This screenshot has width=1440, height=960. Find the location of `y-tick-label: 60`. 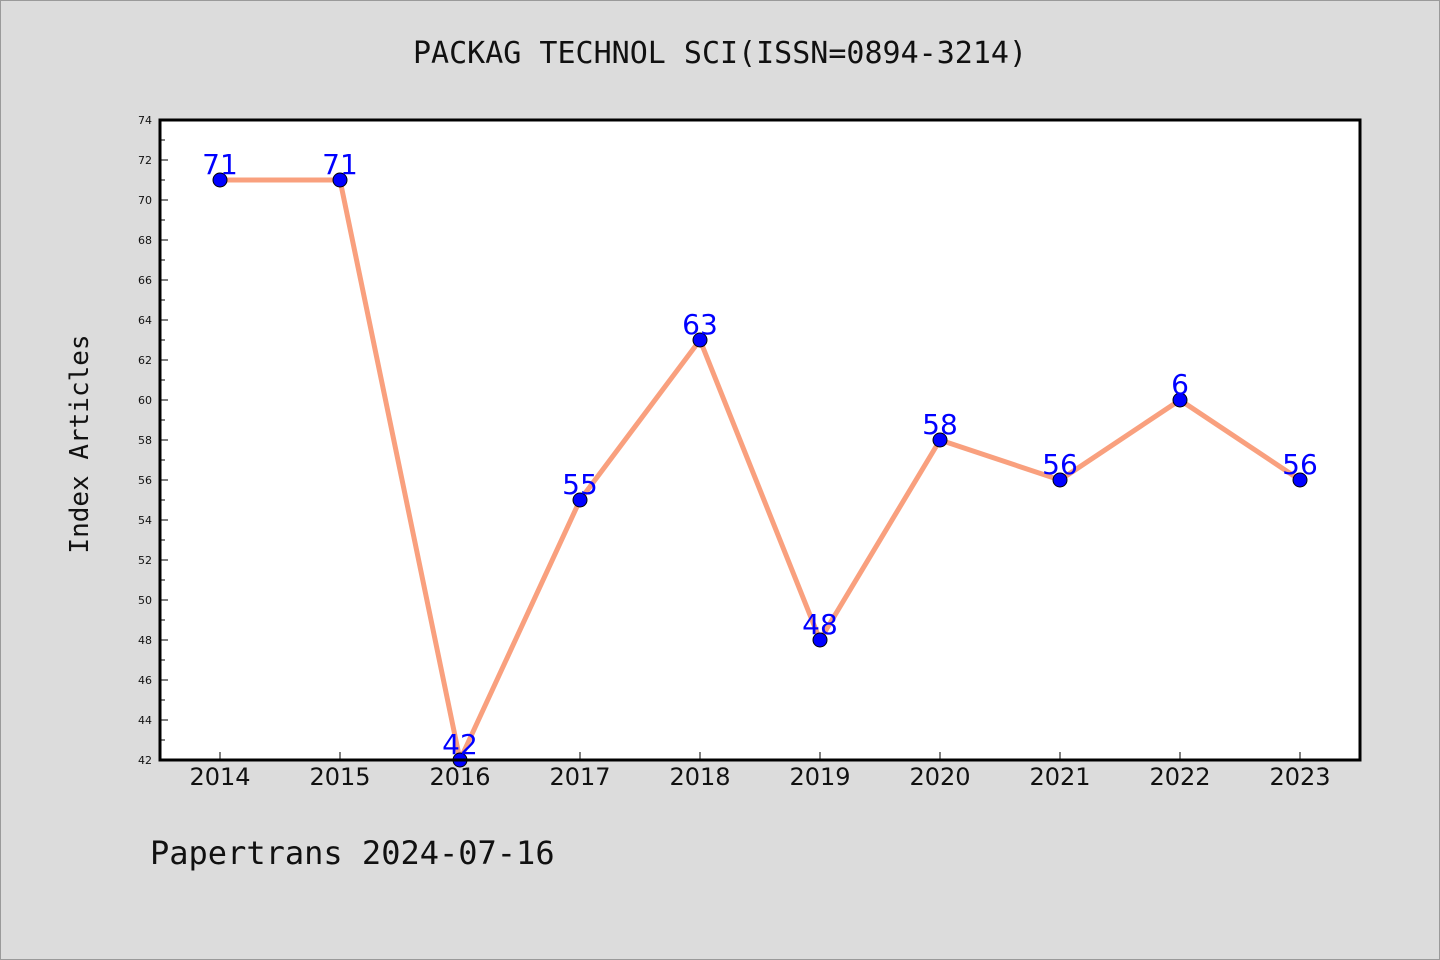

y-tick-label: 60 is located at coordinates (145, 400).